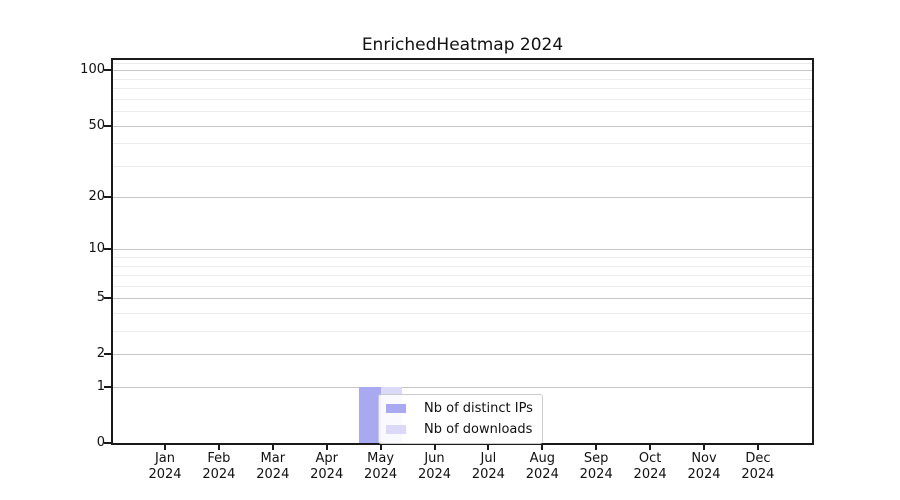  Describe the element at coordinates (165, 466) in the screenshot. I see `x-tick-label: Jan 2024` at that location.